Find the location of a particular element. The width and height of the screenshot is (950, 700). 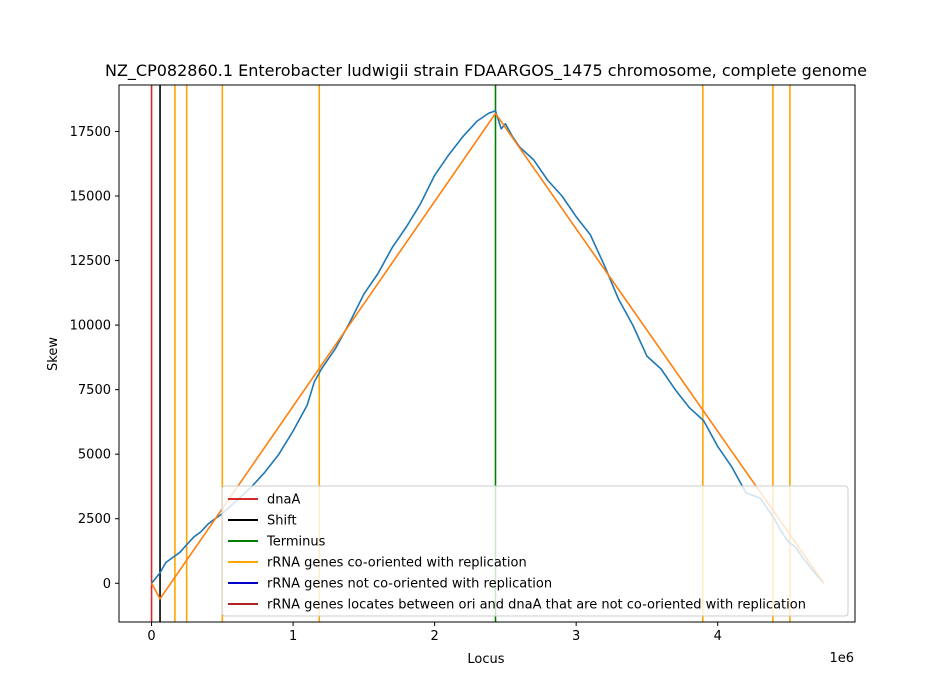

y-tick-label: 7500 is located at coordinates (94, 390).